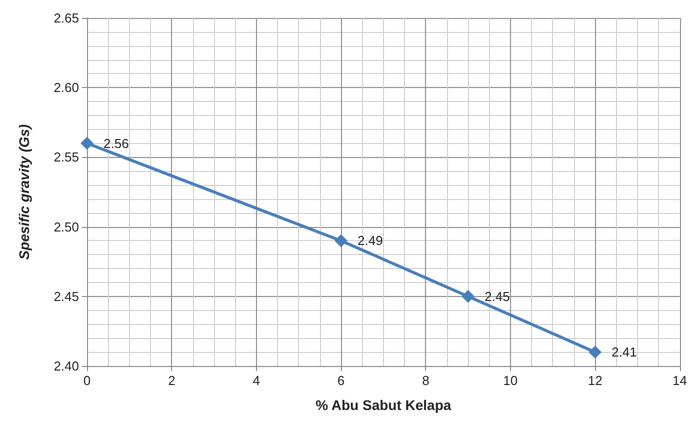 This screenshot has height=436, width=690. I want to click on x-tick-label: 14, so click(680, 380).